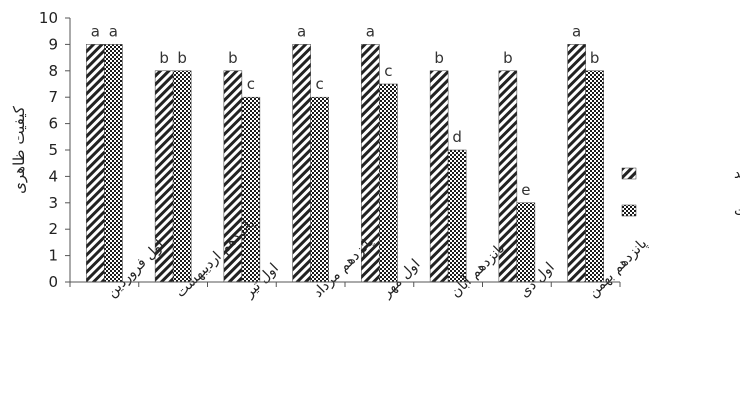 The image size is (740, 398). Describe the element at coordinates (737, 211) in the screenshot. I see `legend-label: چمن اسپورت` at that location.